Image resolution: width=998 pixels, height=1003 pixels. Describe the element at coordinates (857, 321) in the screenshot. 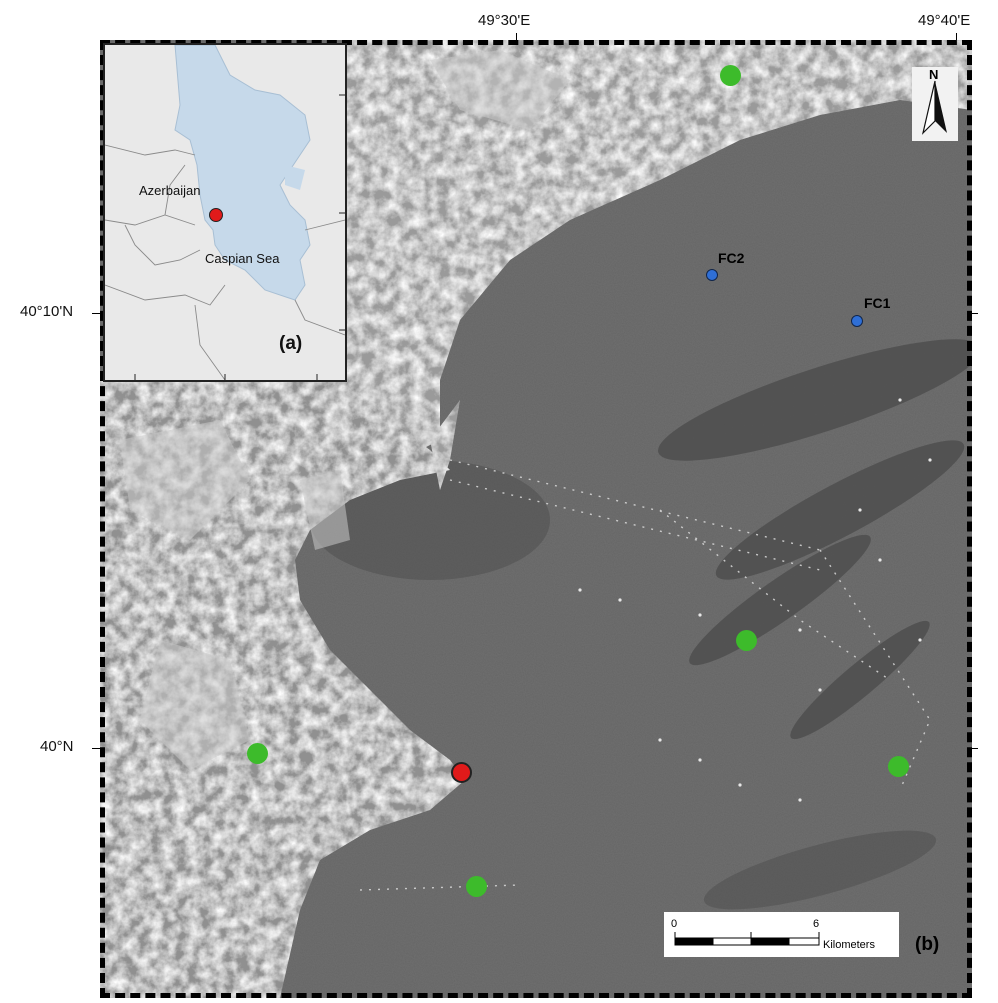

I see `fc1-point` at that location.